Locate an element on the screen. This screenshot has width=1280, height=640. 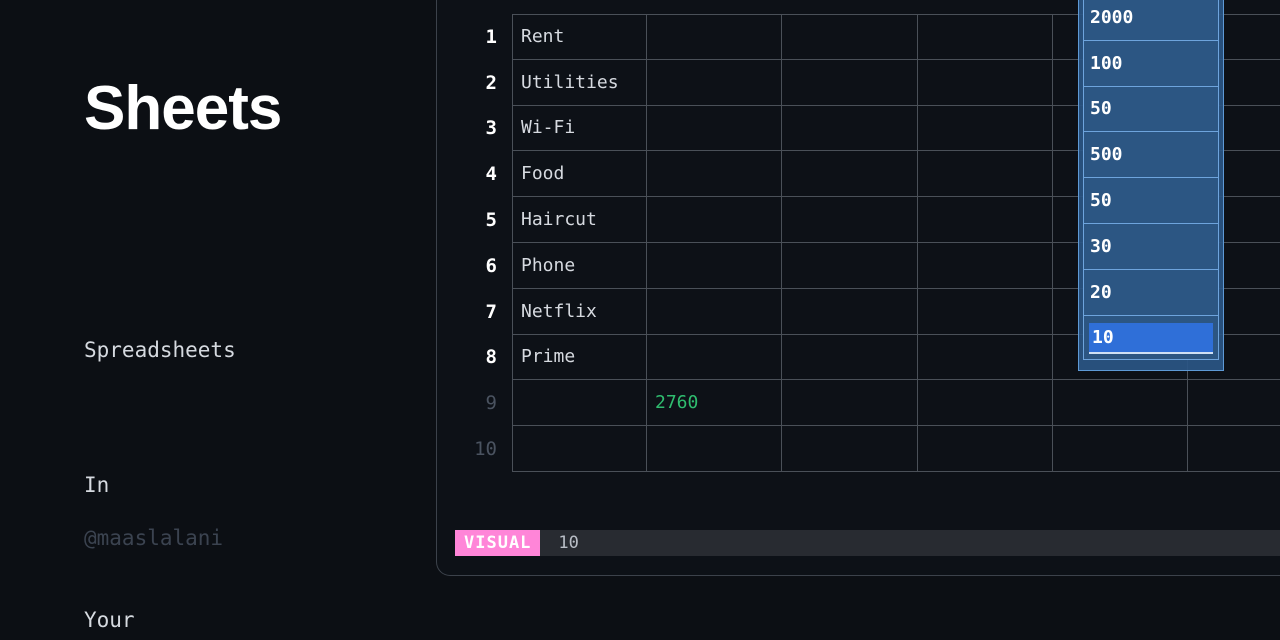
cell-c5 is located at coordinates (850, 220).